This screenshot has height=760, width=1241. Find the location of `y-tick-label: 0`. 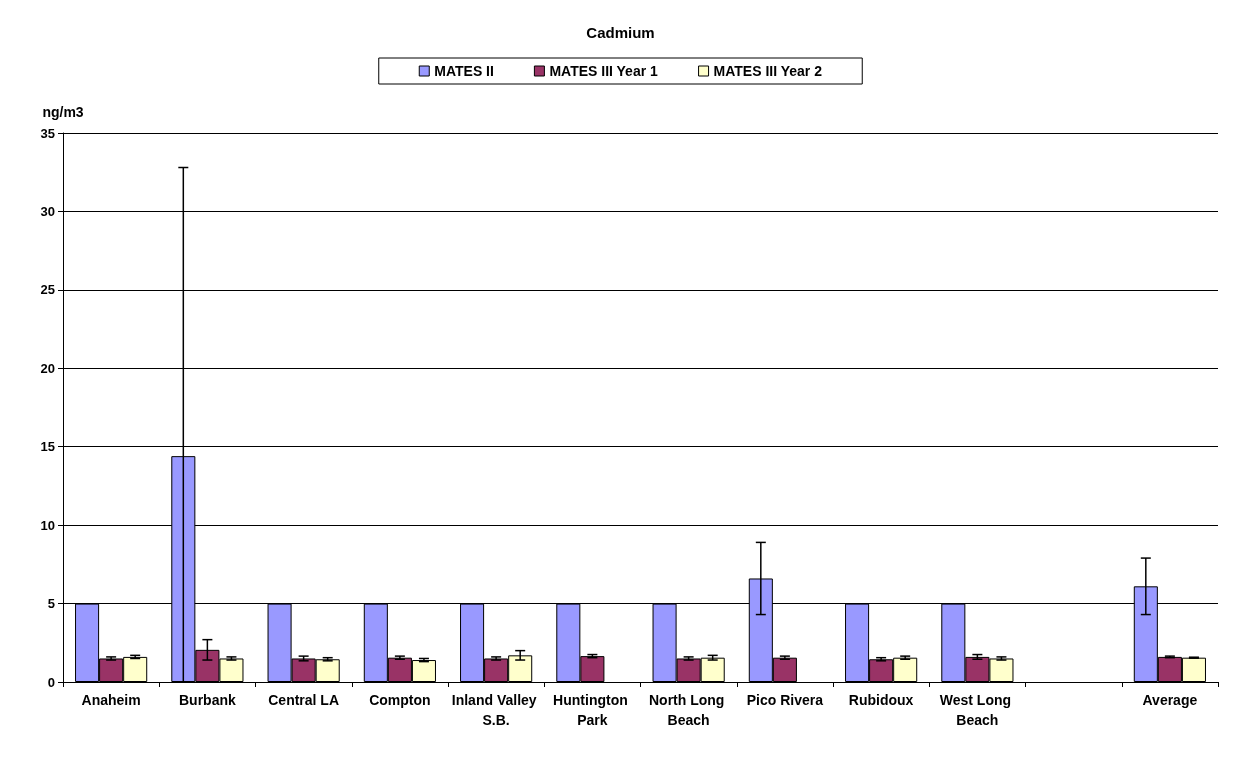

y-tick-label: 0 is located at coordinates (51, 682).